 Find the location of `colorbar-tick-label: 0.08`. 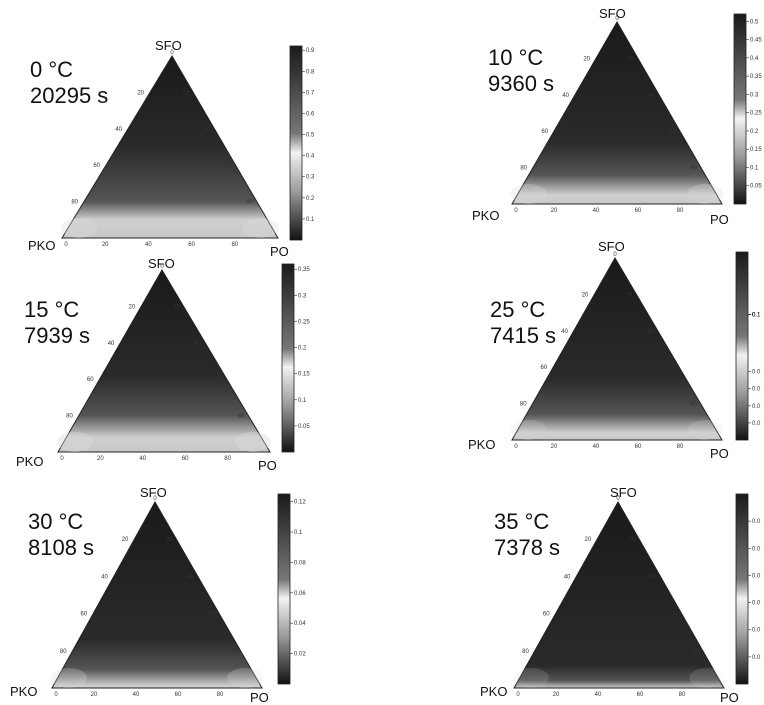

colorbar-tick-label: 0.08 is located at coordinates (300, 563).